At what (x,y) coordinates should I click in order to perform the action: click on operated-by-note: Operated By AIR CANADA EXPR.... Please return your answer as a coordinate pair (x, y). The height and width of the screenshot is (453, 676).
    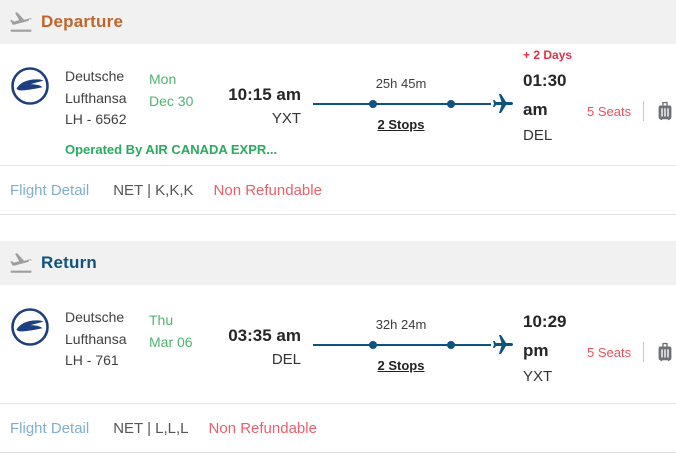
    Looking at the image, I should click on (171, 149).